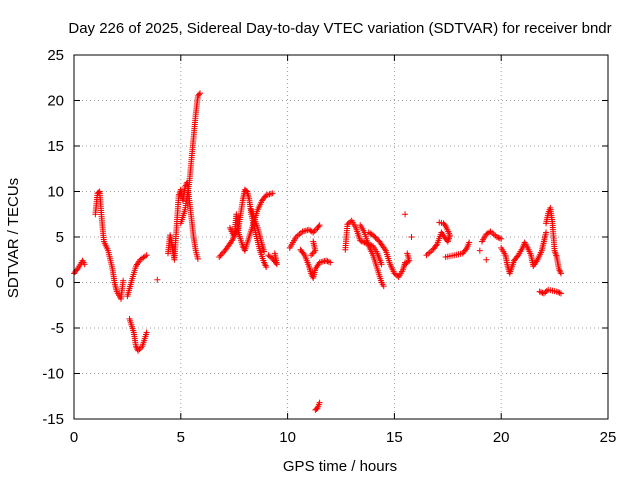  What do you see at coordinates (394, 437) in the screenshot?
I see `x-tick-label: 15` at bounding box center [394, 437].